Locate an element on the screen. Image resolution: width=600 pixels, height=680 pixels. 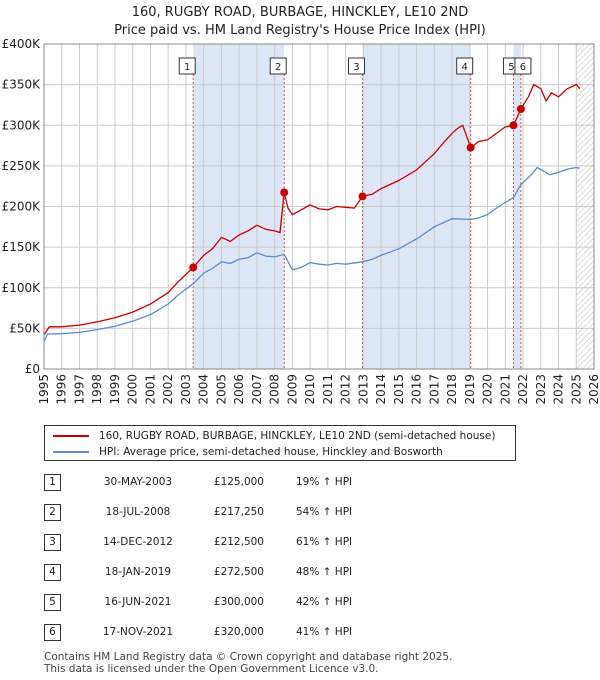
sale-date: 30-MAY-2003 is located at coordinates (138, 482).